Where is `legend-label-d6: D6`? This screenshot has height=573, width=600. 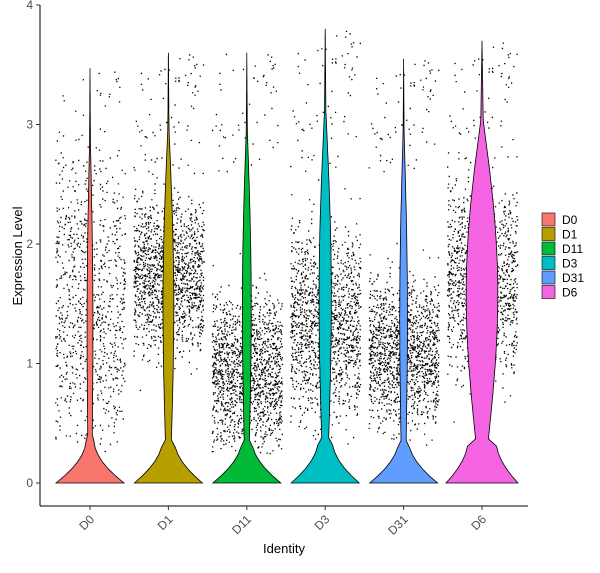 legend-label-d6: D6 is located at coordinates (570, 293).